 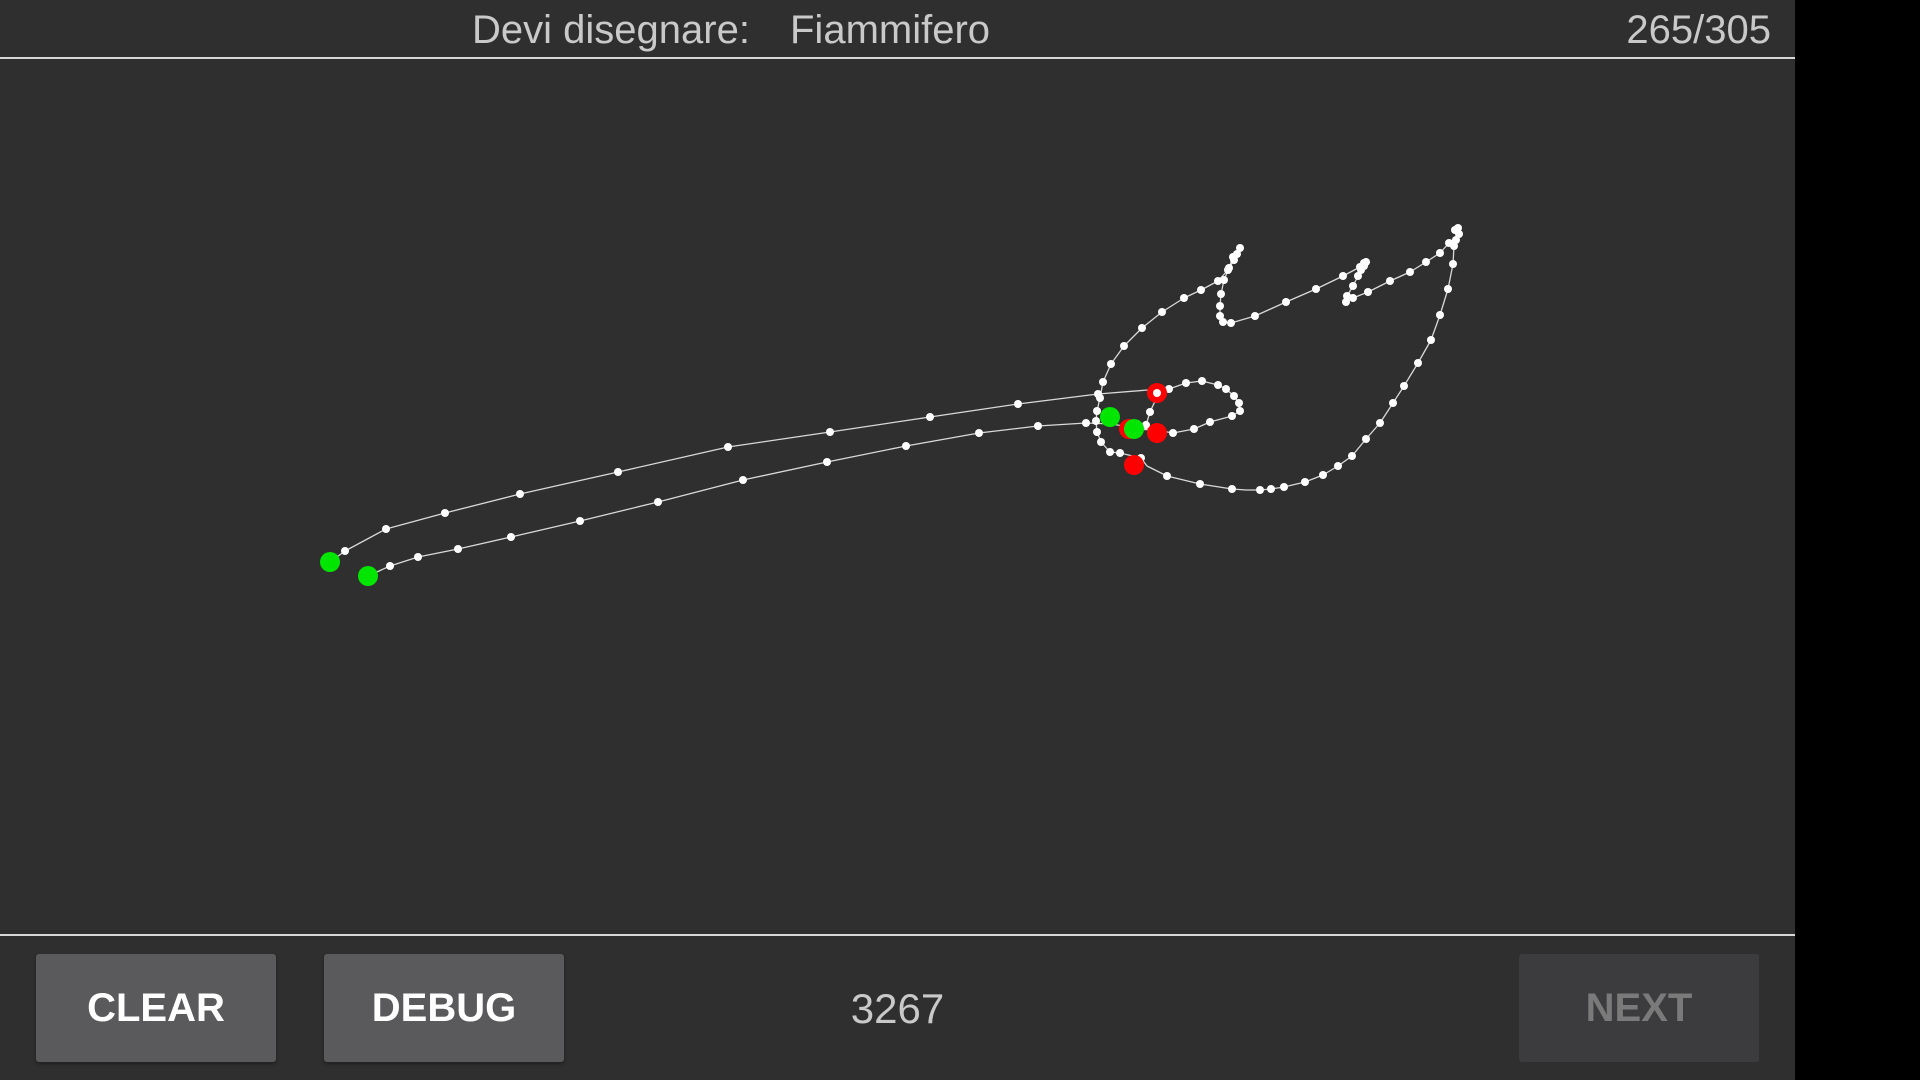 I want to click on clear-button: CLEAR, so click(x=156, y=1008).